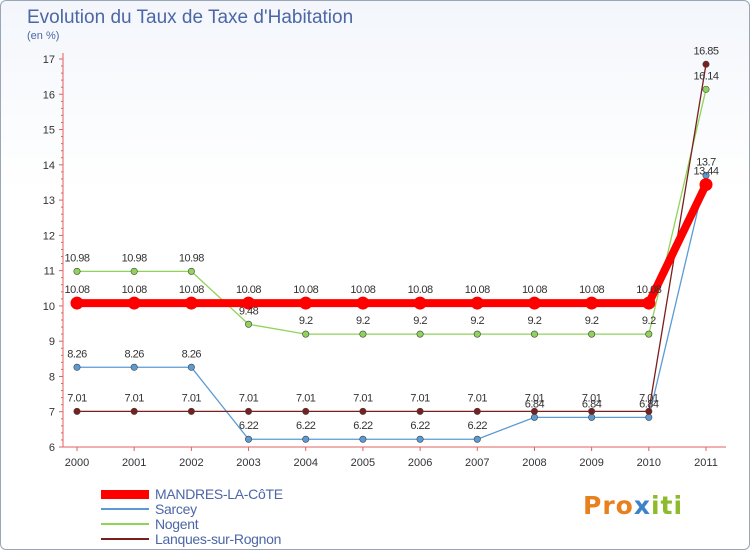  I want to click on y-tick-label: 13, so click(49, 201).